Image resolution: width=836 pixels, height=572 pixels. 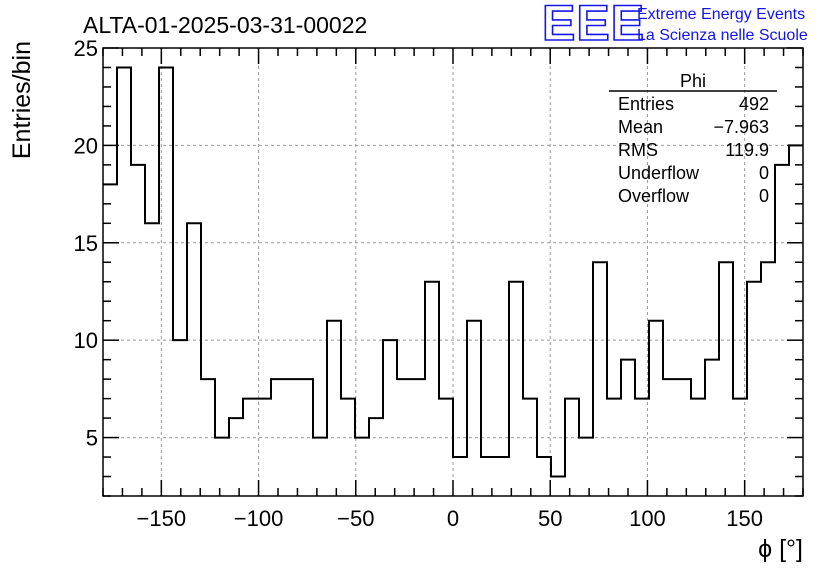 I want to click on x-tick-label: 50, so click(x=550, y=518).